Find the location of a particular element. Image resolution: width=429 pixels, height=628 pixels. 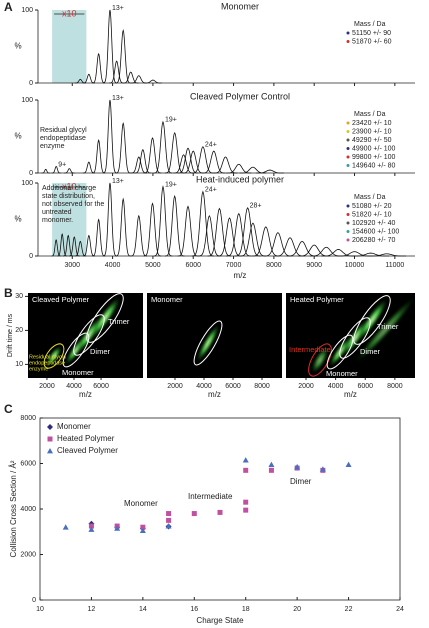

note: untreated is located at coordinates (57, 212).